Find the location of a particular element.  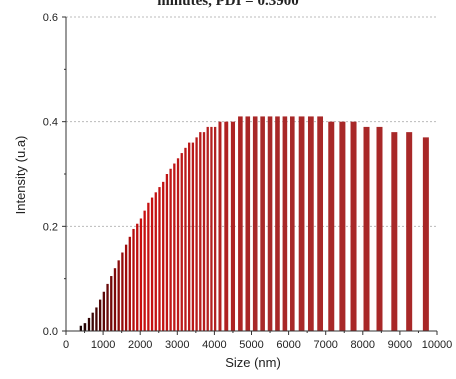

x-tick-label: 10000 is located at coordinates (437, 345).